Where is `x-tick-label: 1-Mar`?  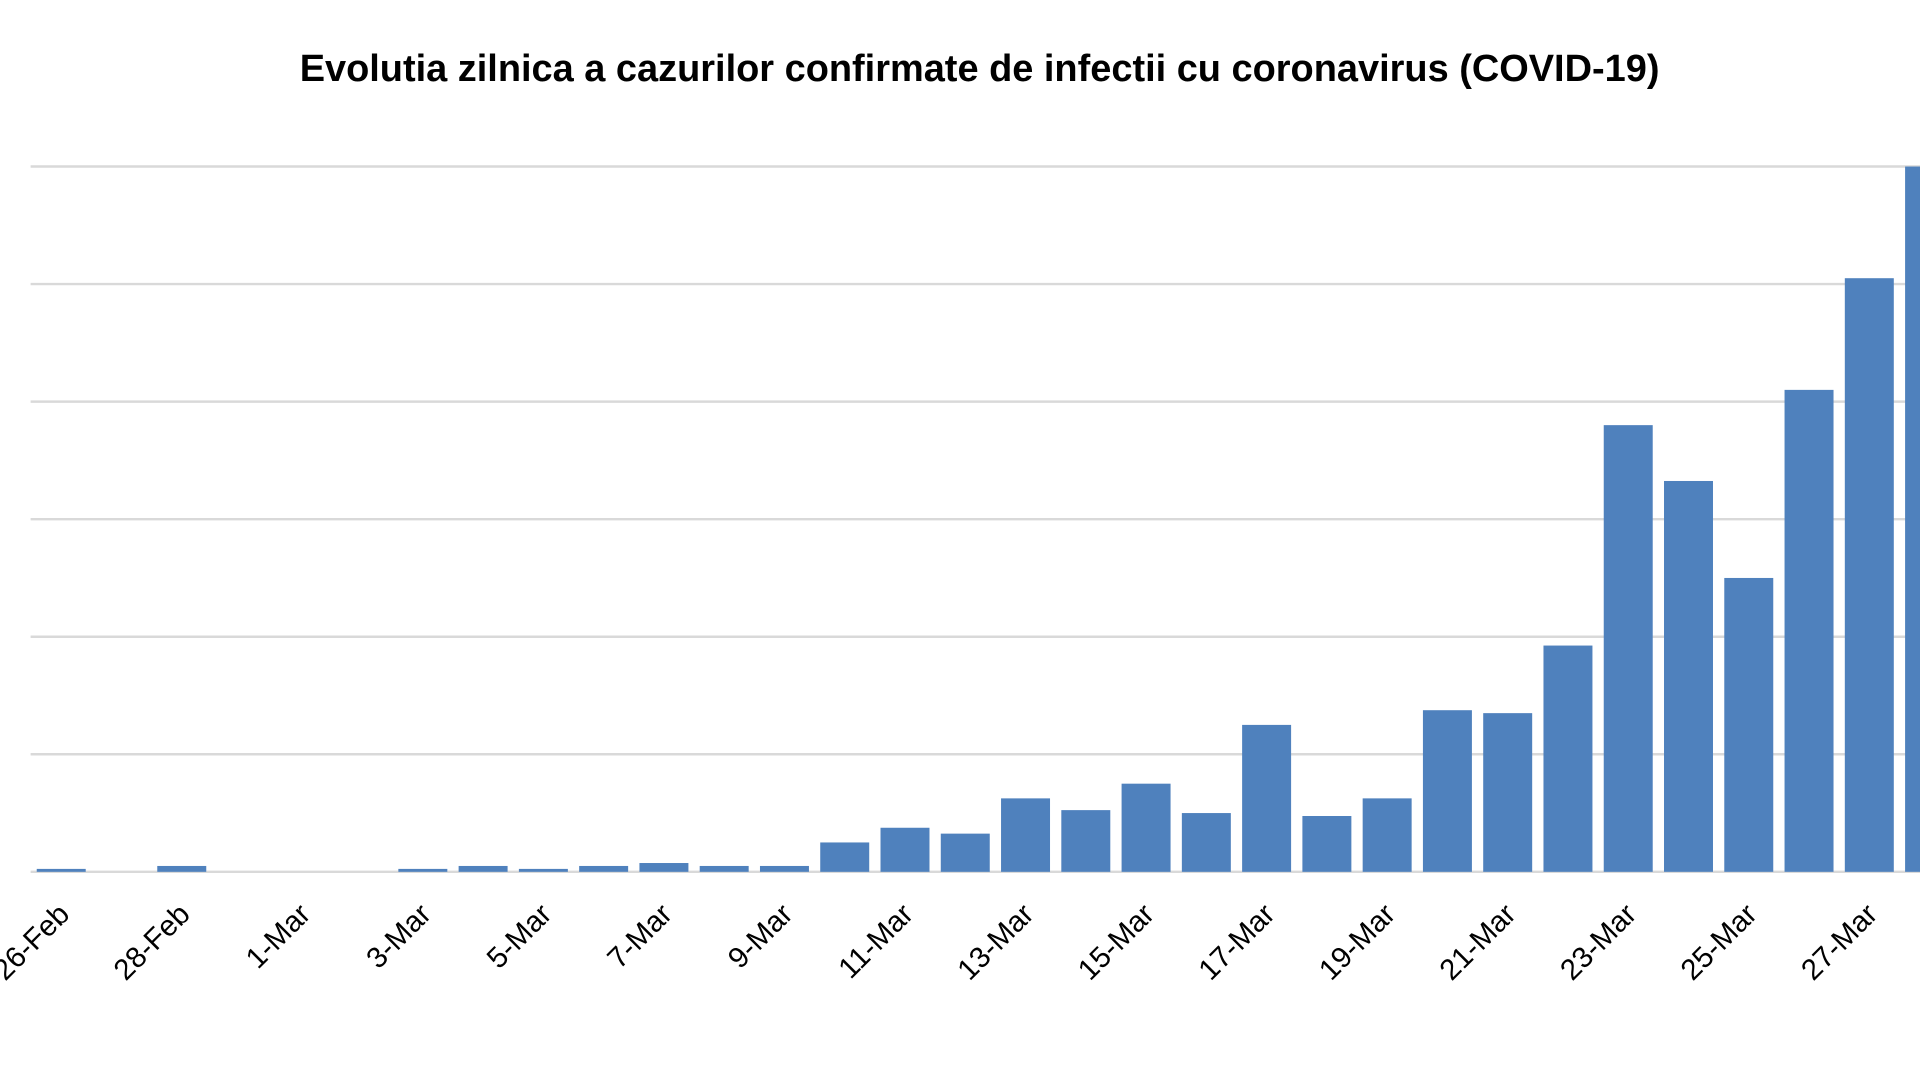
x-tick-label: 1-Mar is located at coordinates (278, 936).